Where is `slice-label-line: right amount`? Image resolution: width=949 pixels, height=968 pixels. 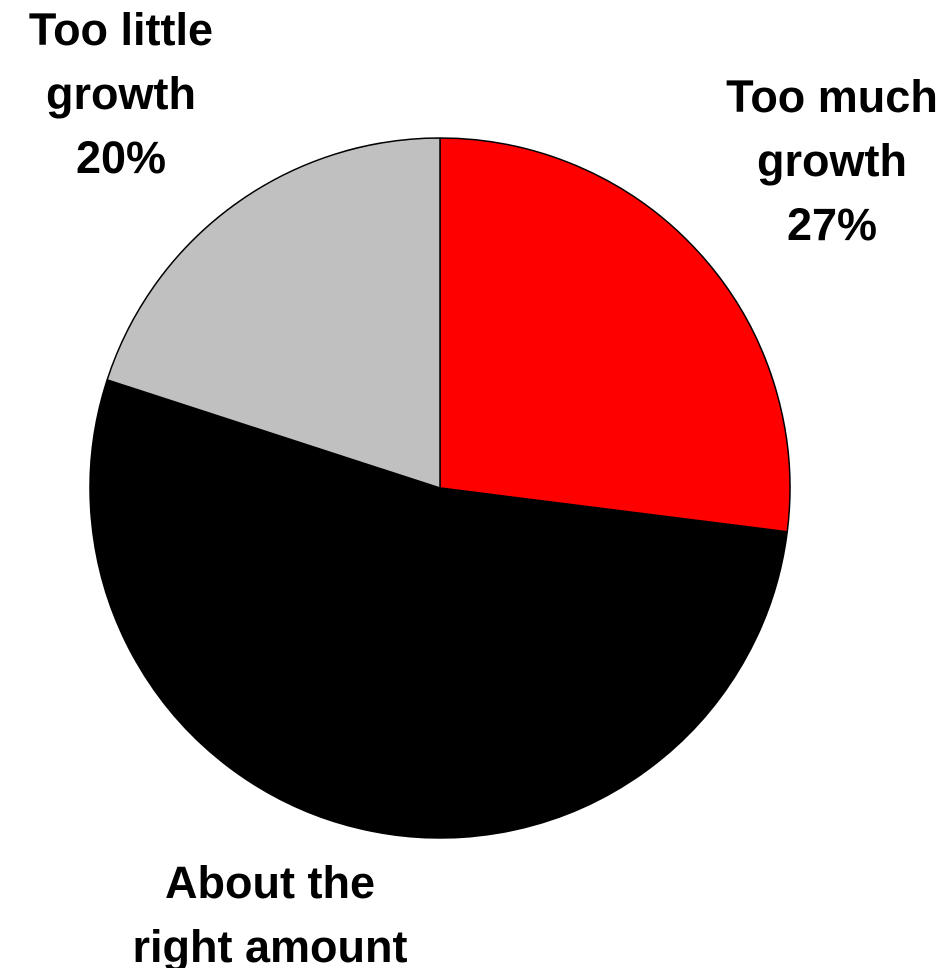 slice-label-line: right amount is located at coordinates (270, 944).